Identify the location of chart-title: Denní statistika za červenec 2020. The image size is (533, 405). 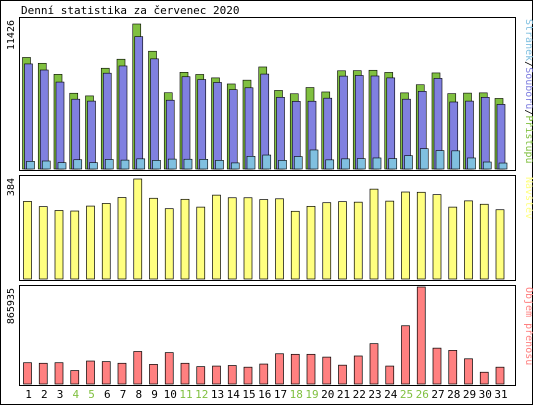
(130, 10).